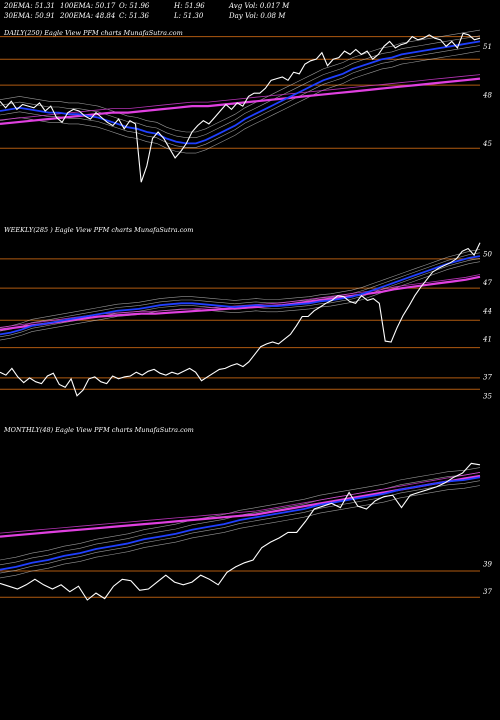  I want to click on weekly-y-tick-label: 50, so click(487, 255).